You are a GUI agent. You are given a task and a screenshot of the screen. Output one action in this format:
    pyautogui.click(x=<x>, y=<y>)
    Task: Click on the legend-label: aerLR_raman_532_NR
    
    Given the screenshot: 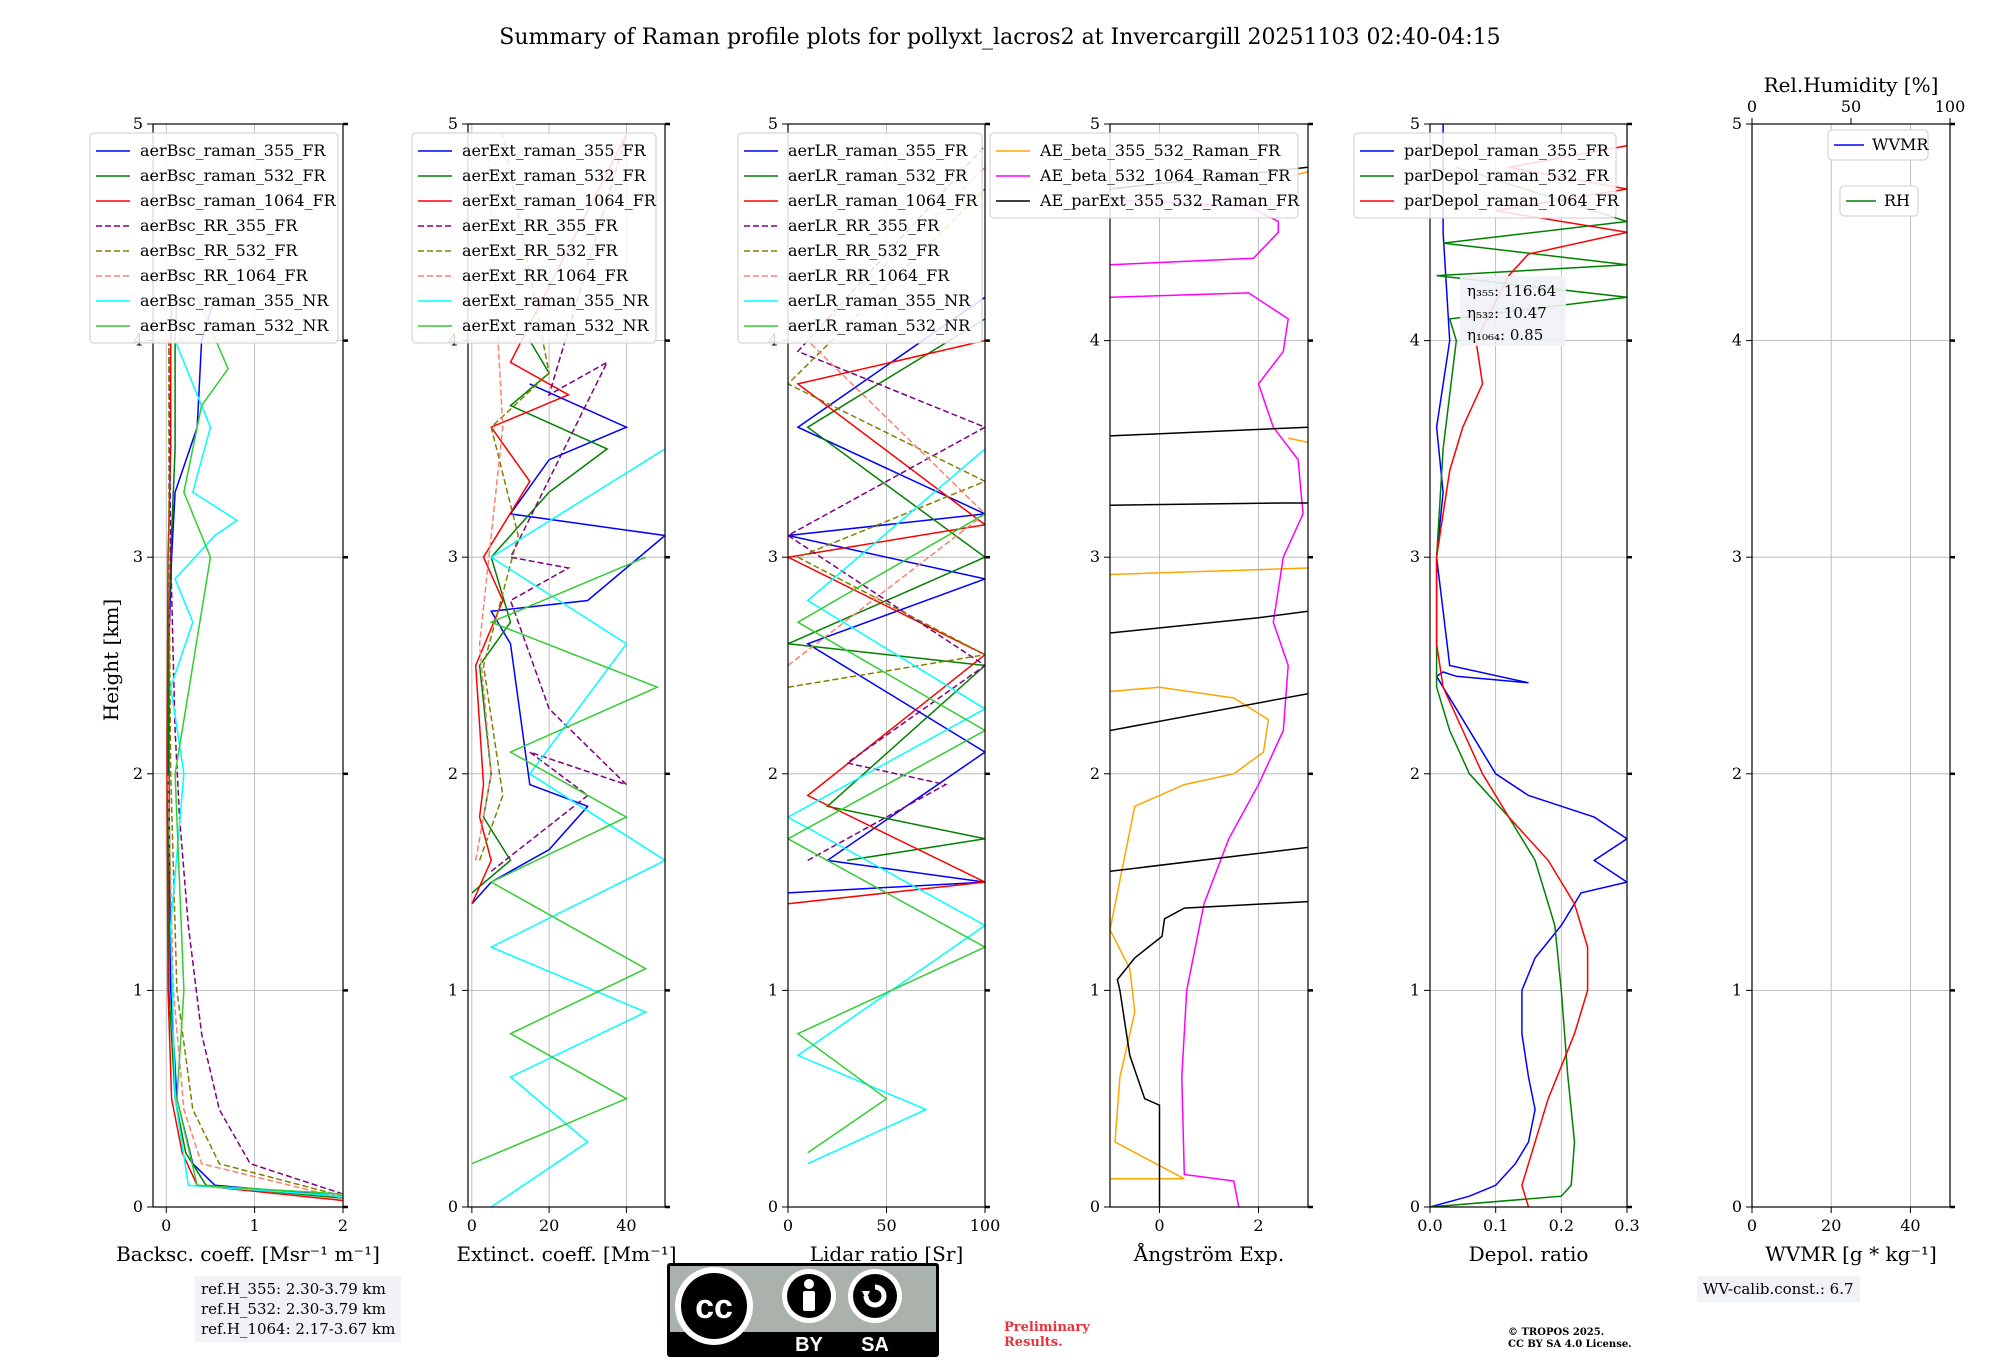 What is the action you would take?
    pyautogui.click(x=879, y=325)
    